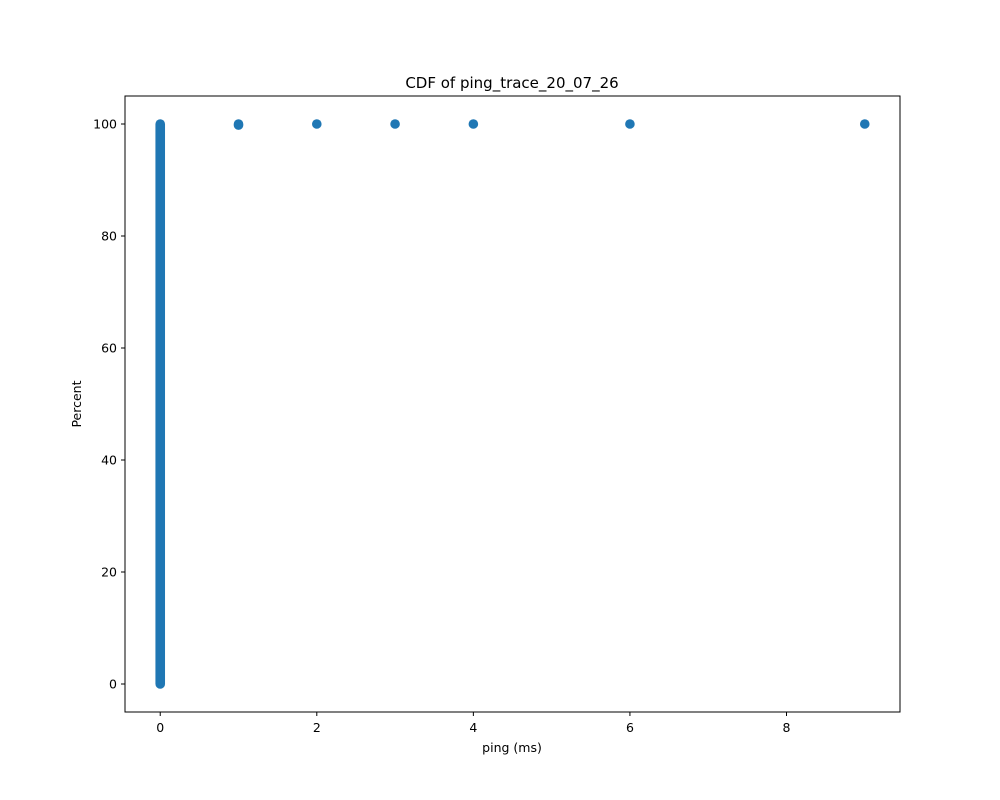  Describe the element at coordinates (109, 460) in the screenshot. I see `y-tick-label: 40` at that location.